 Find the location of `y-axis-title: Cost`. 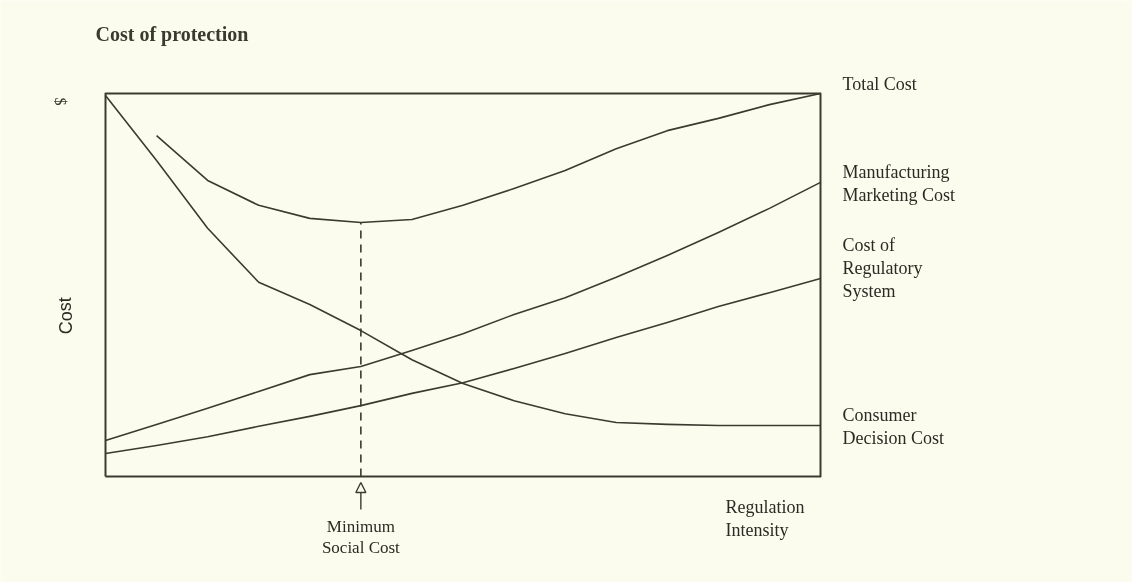

y-axis-title: Cost is located at coordinates (65, 316).